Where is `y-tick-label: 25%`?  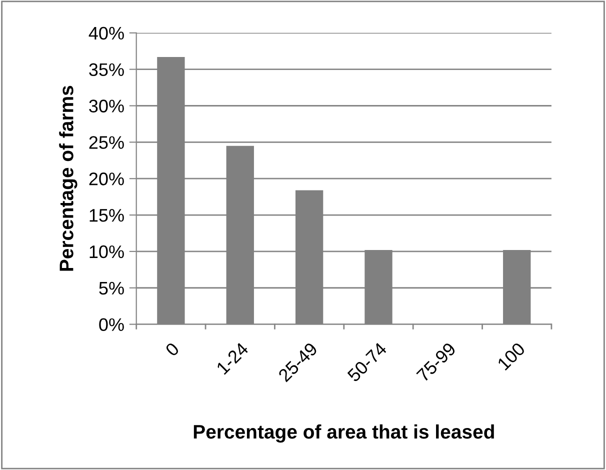 y-tick-label: 25% is located at coordinates (106, 142).